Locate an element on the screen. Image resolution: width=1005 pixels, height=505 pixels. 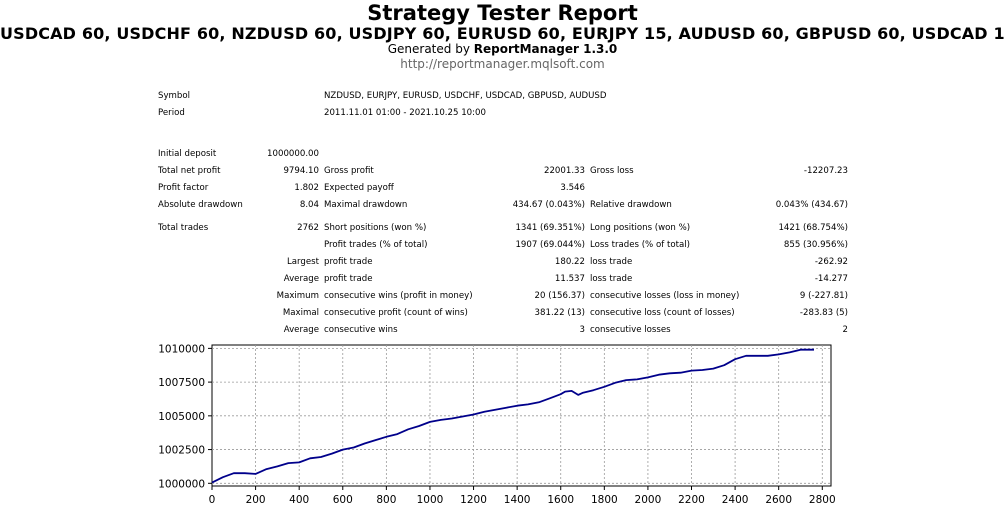
maximal-consecutive-profit-label: consecutive profit (count of wins) is located at coordinates (396, 313).